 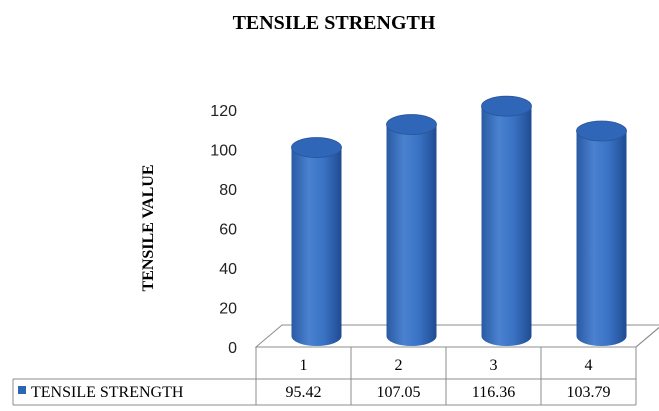 I want to click on x-tick-label: 1, so click(x=304, y=365).